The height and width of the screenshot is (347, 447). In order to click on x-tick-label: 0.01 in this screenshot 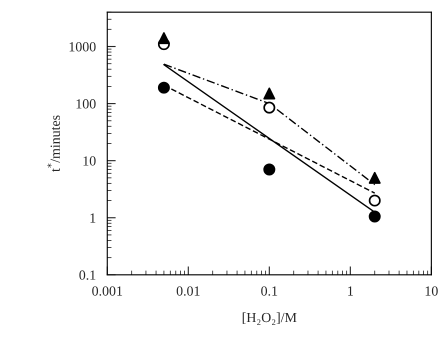, I will do `click(188, 291)`.